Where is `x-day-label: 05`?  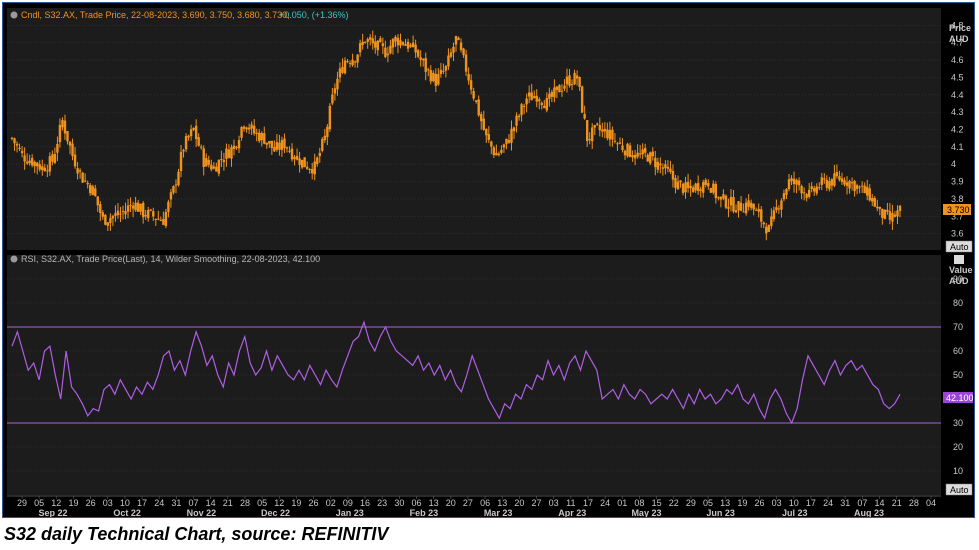 x-day-label: 05 is located at coordinates (39, 503).